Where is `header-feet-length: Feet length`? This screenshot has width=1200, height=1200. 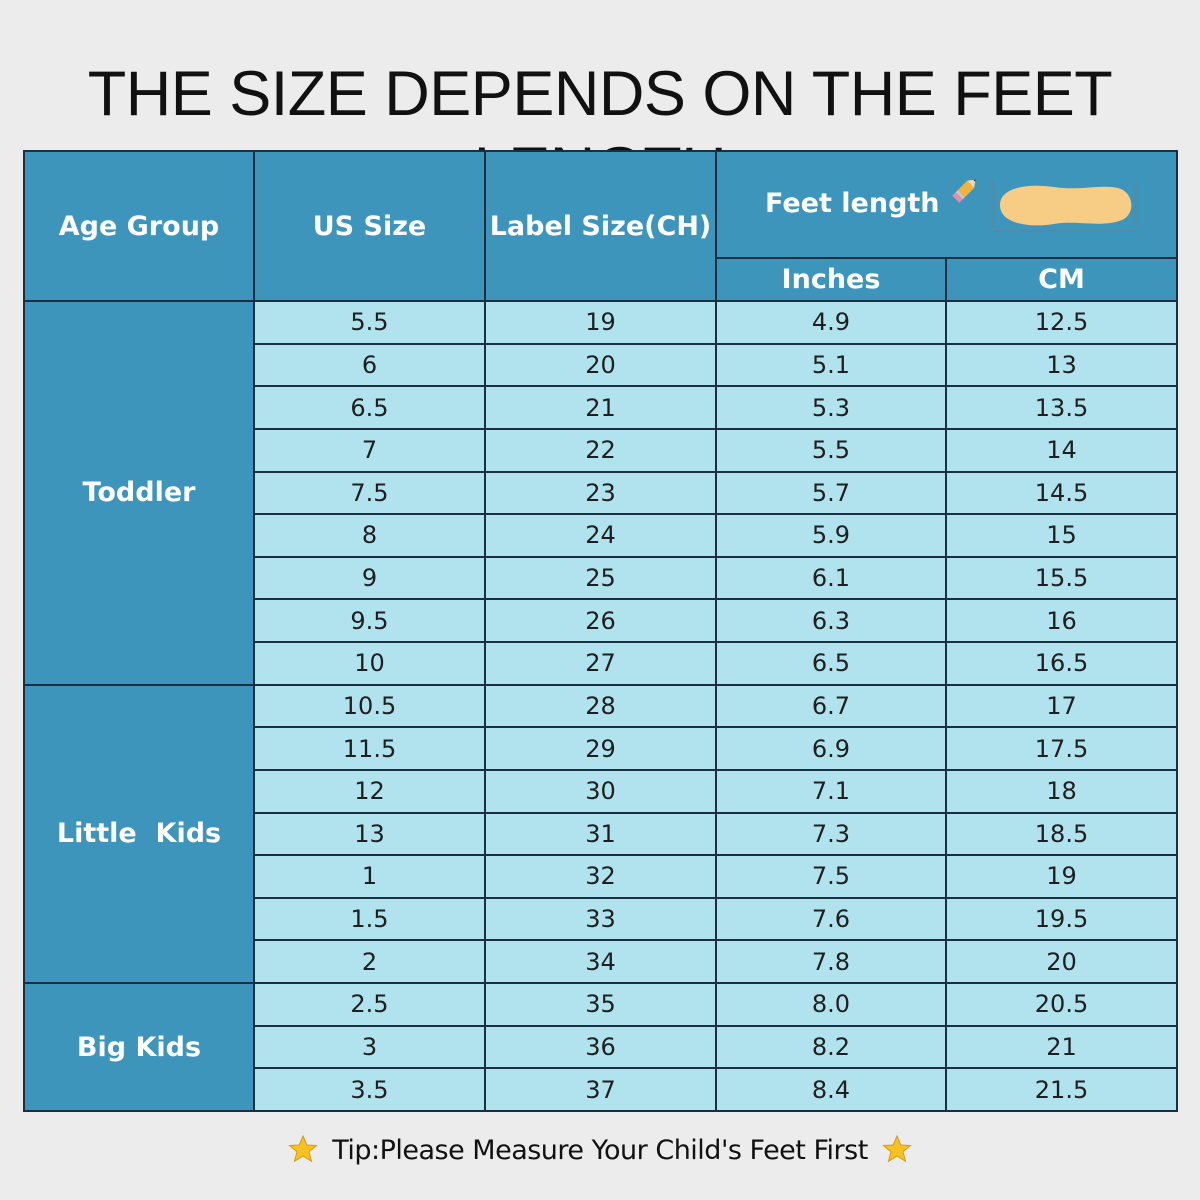
header-feet-length: Feet length is located at coordinates (946, 204).